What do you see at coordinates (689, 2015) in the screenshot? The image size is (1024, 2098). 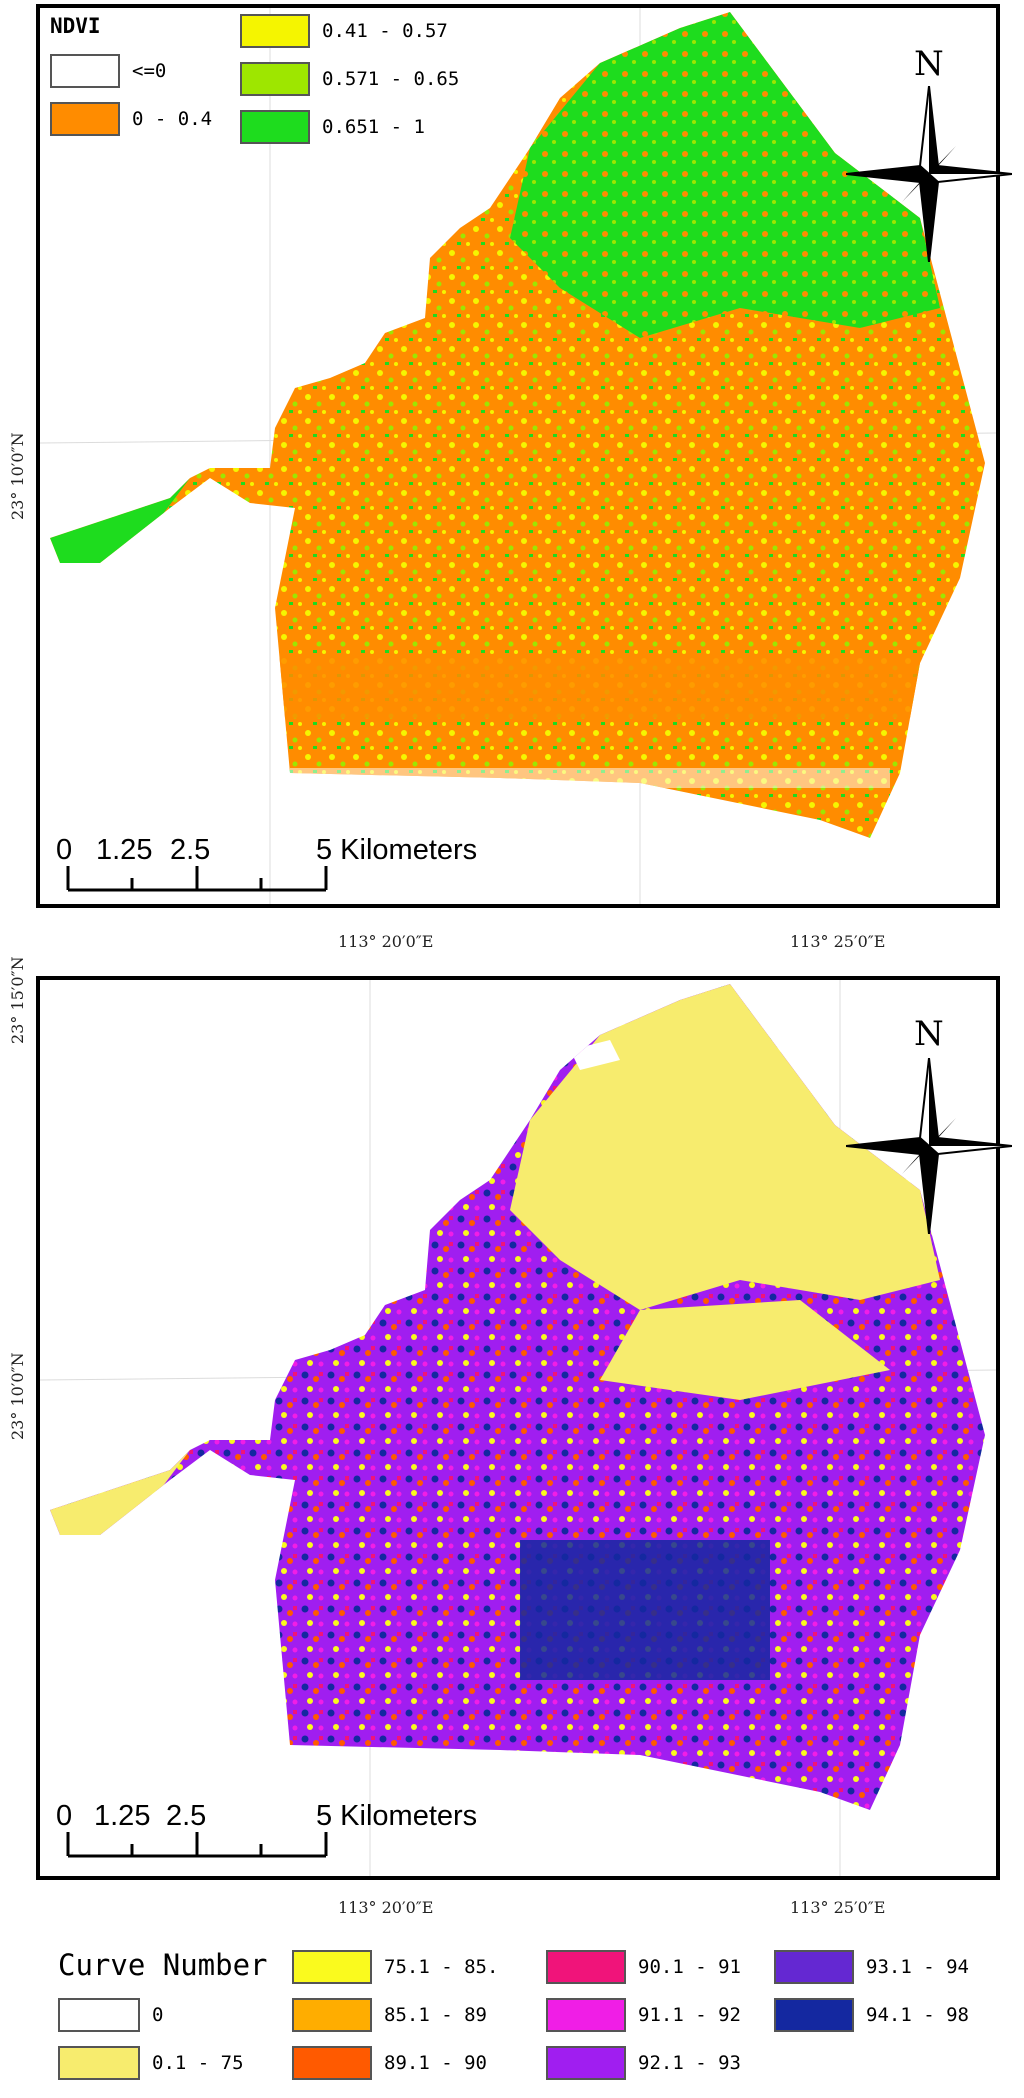 I see `cn-legend-label: 91.1 - 92` at bounding box center [689, 2015].